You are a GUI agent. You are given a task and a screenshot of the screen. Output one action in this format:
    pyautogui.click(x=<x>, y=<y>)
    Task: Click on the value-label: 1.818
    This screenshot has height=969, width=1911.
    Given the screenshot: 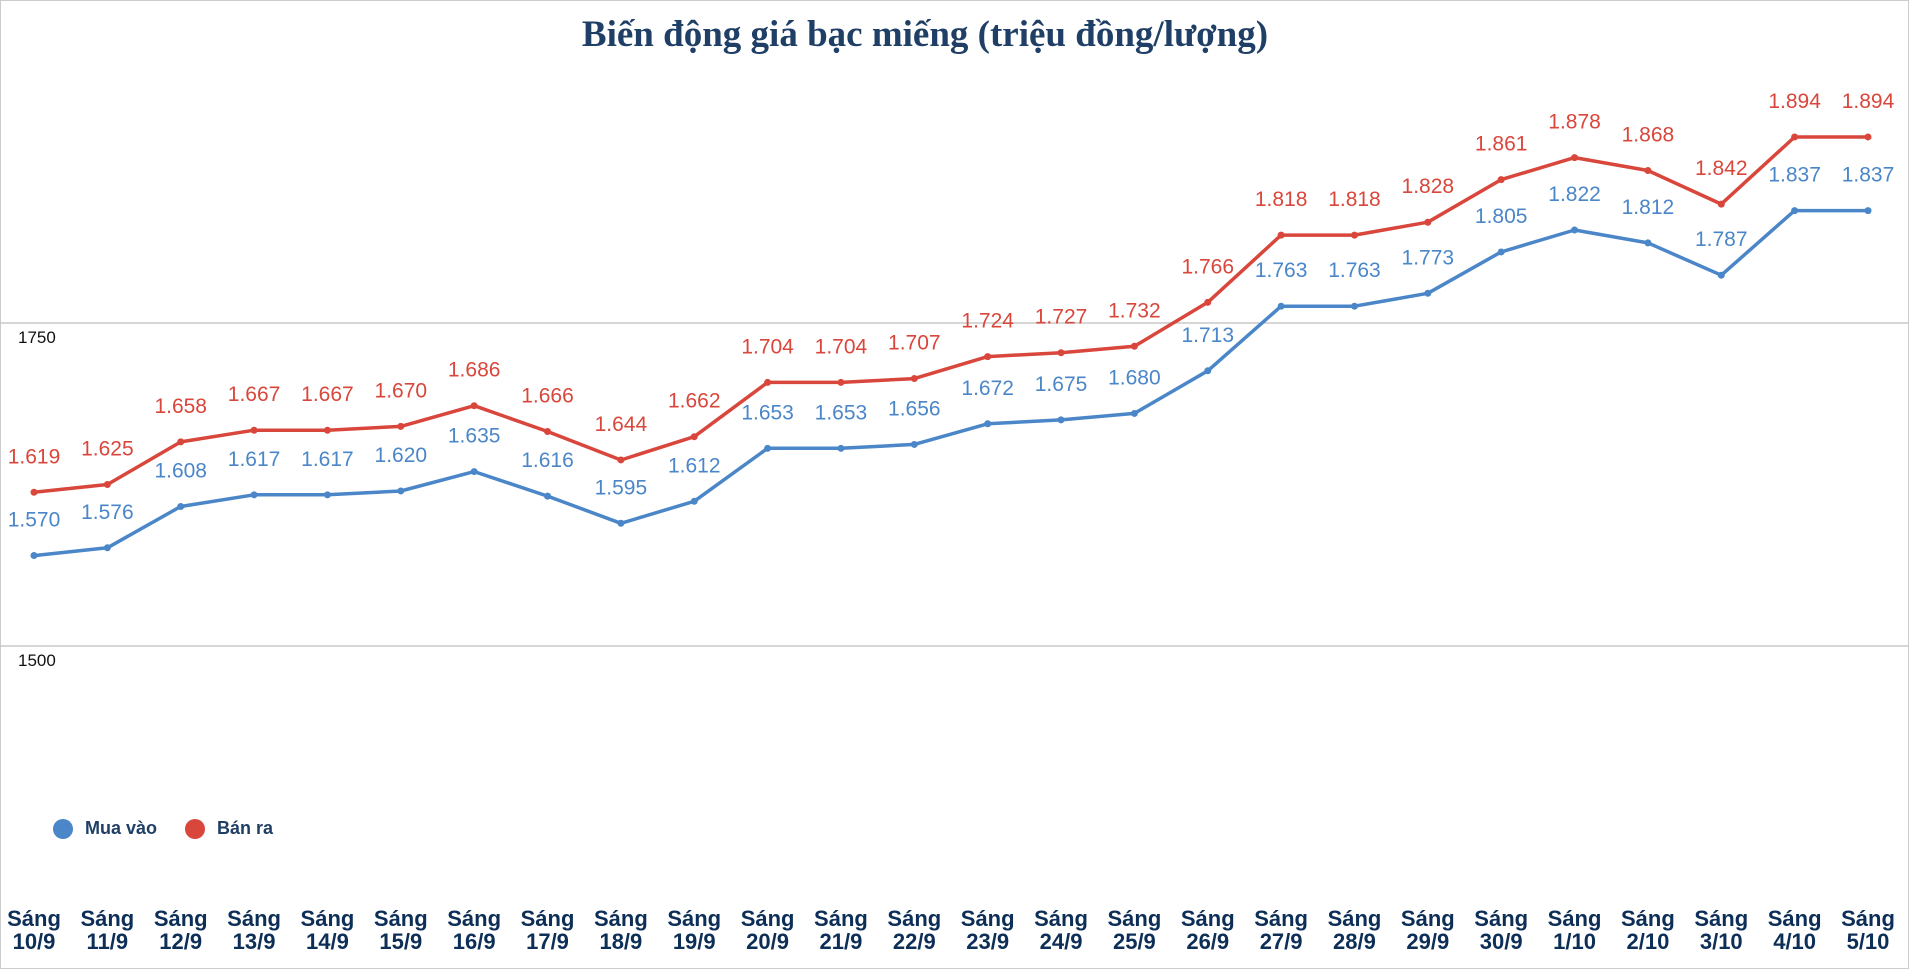 What is the action you would take?
    pyautogui.click(x=1281, y=199)
    